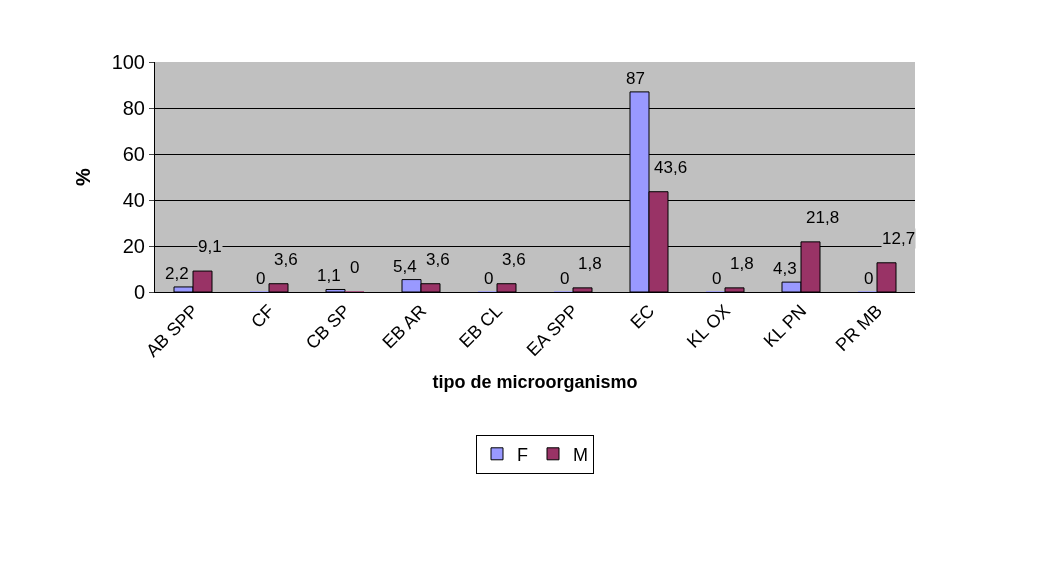 This screenshot has height=567, width=1037. What do you see at coordinates (210, 246) in the screenshot?
I see `data-label: 9,1` at bounding box center [210, 246].